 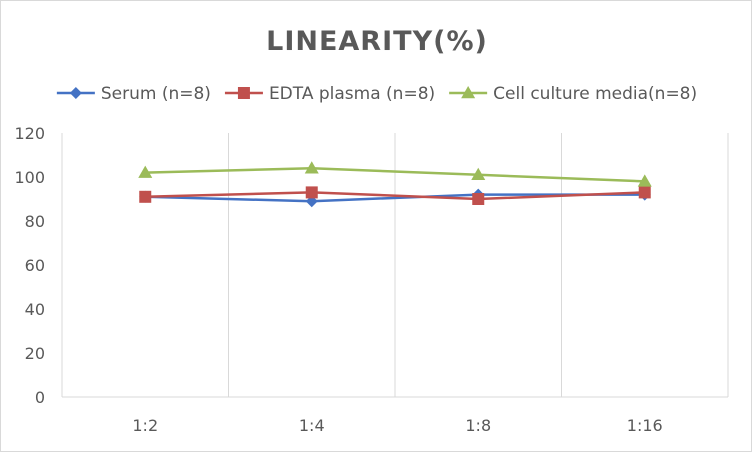 I want to click on y-tick-label: 60, so click(x=35, y=265).